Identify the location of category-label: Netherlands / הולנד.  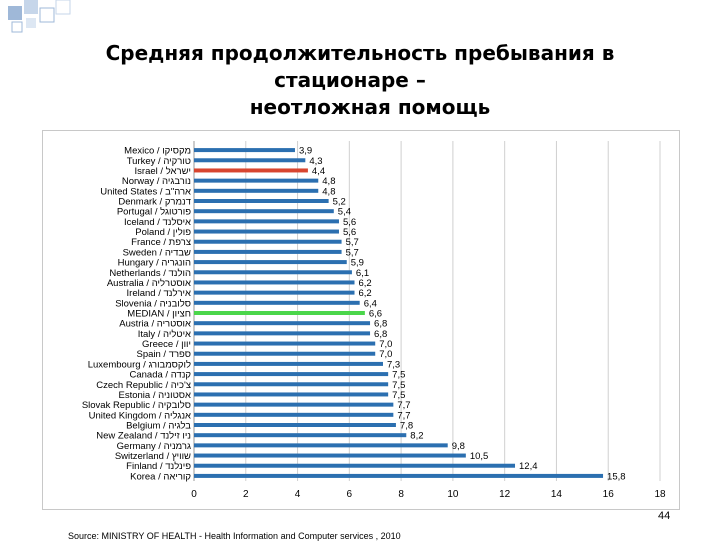
(150, 273).